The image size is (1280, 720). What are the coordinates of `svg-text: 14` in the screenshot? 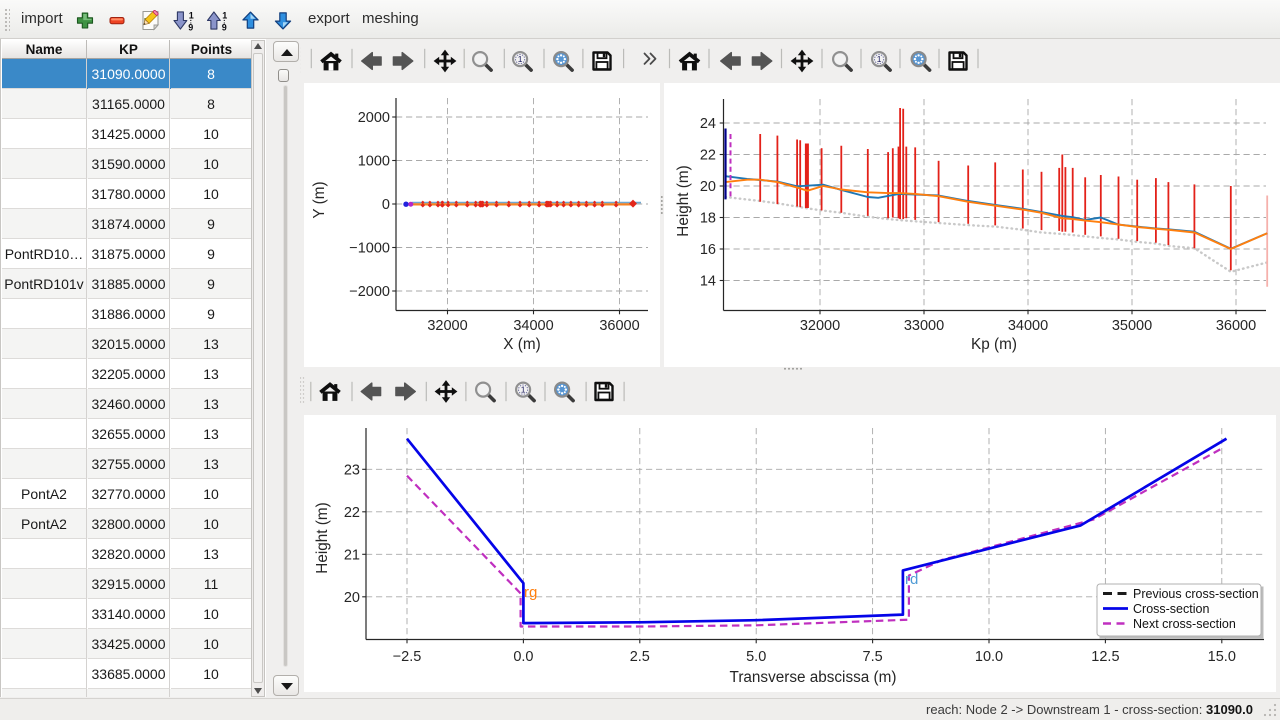 It's located at (708, 282).